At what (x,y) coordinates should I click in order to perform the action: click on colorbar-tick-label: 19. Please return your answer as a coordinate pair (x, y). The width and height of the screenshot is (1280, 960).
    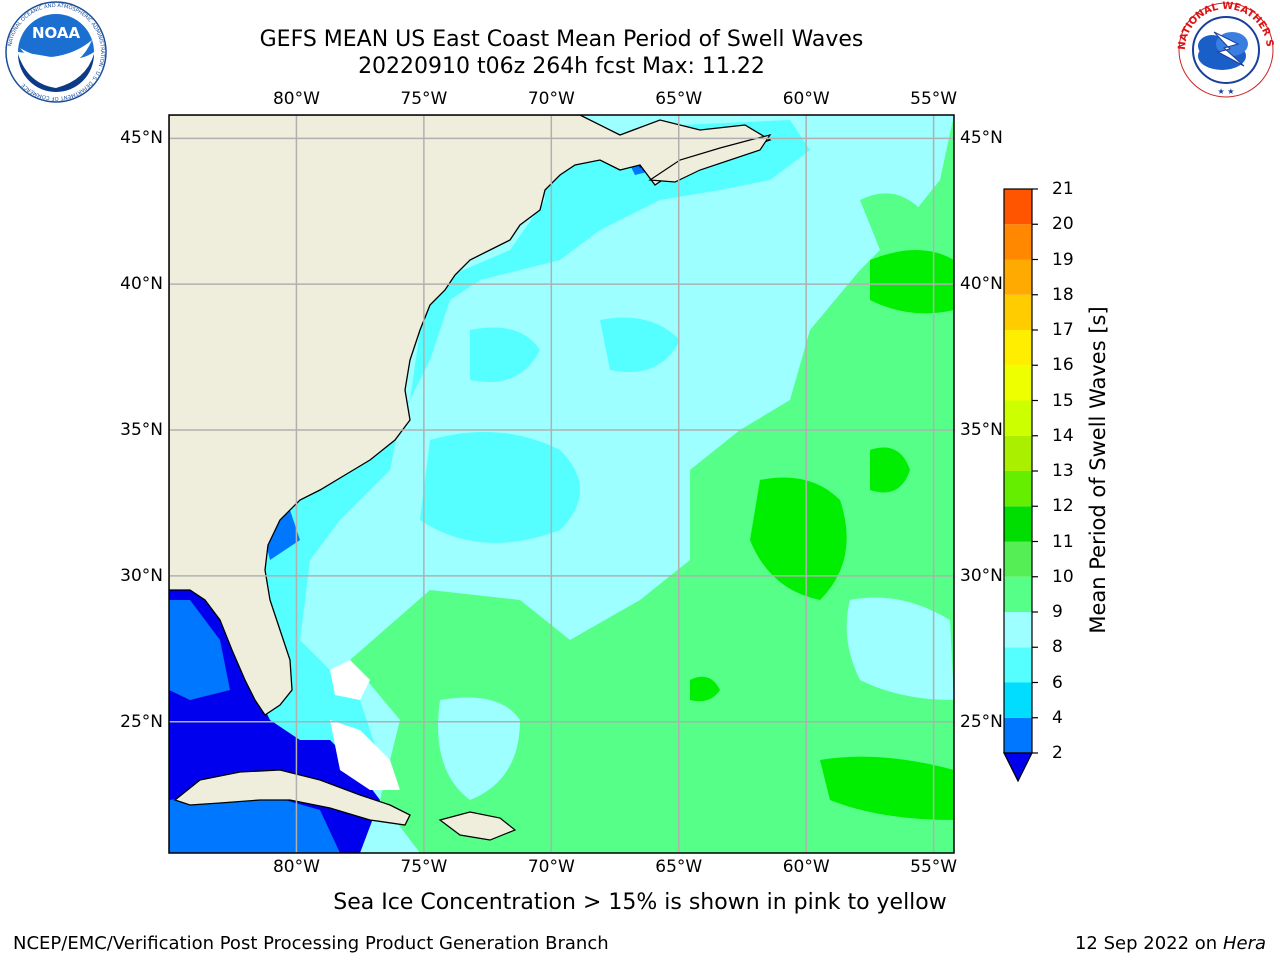
    Looking at the image, I should click on (1063, 259).